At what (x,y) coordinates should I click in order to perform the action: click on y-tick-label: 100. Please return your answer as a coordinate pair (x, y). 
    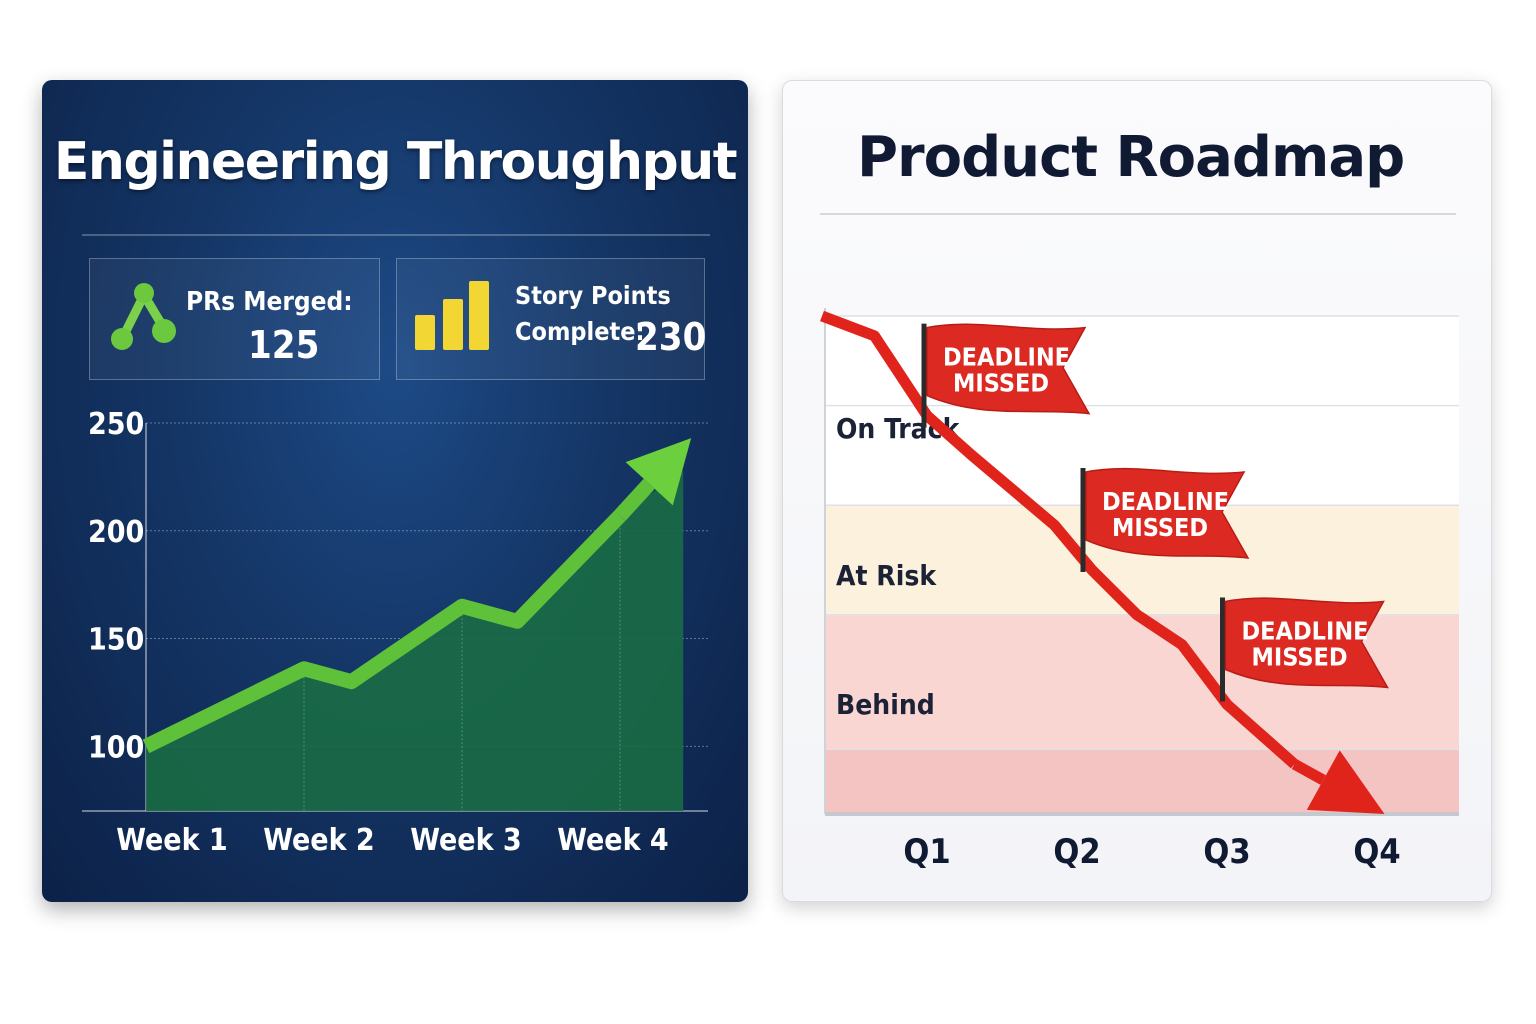
    Looking at the image, I should click on (116, 747).